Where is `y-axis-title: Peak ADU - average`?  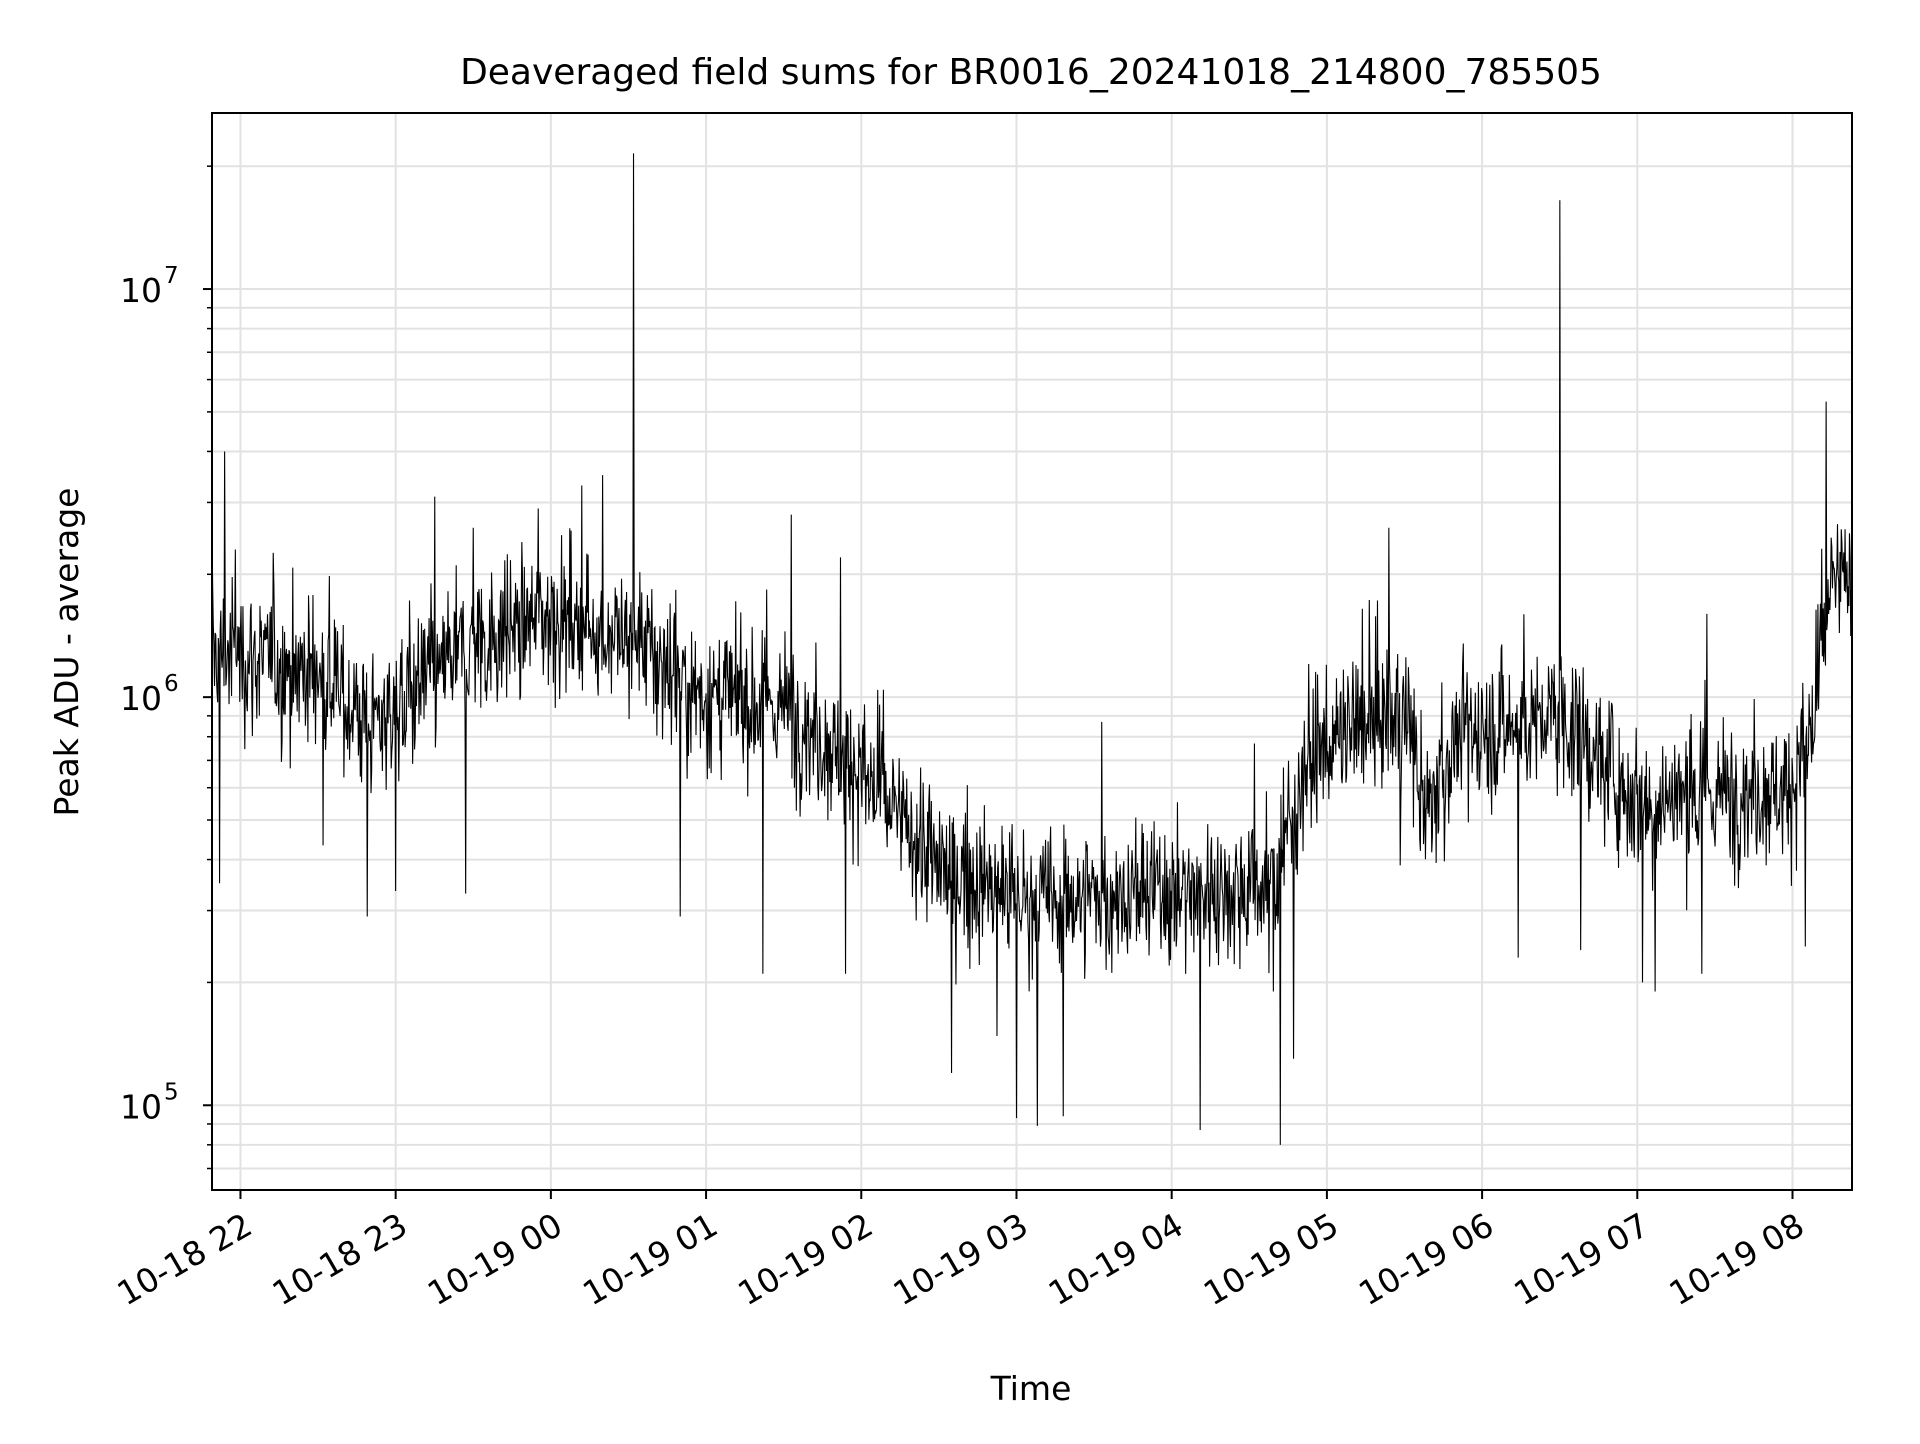
y-axis-title: Peak ADU - average is located at coordinates (66, 652).